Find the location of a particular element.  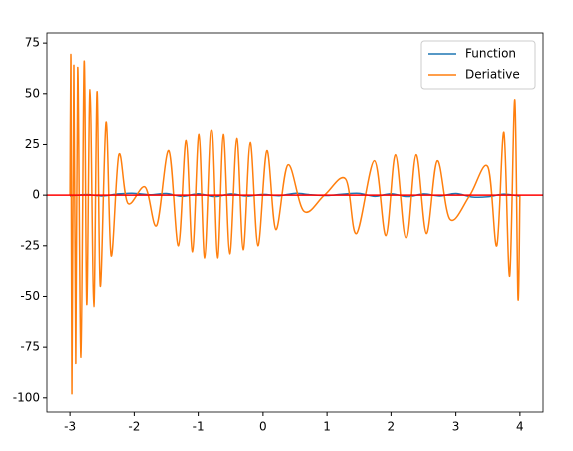

x-tick-label: -3 is located at coordinates (70, 427).